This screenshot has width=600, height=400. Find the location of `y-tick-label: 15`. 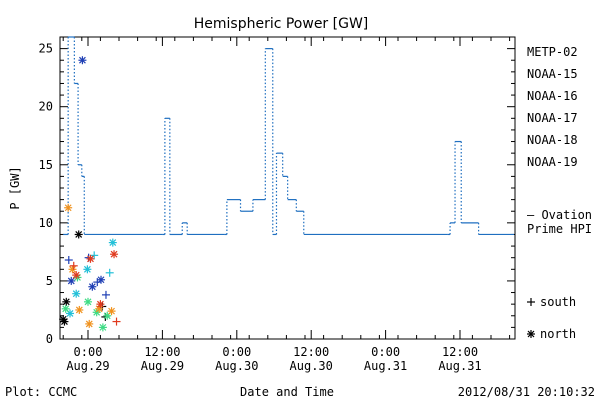

y-tick-label: 15 is located at coordinates (46, 165).